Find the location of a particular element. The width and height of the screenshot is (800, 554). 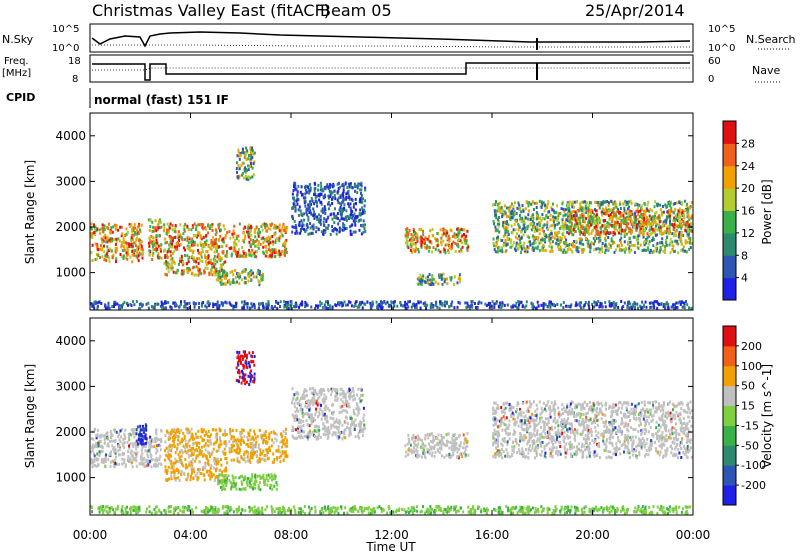

nsky-tick-top: 10^5 is located at coordinates (65, 29).